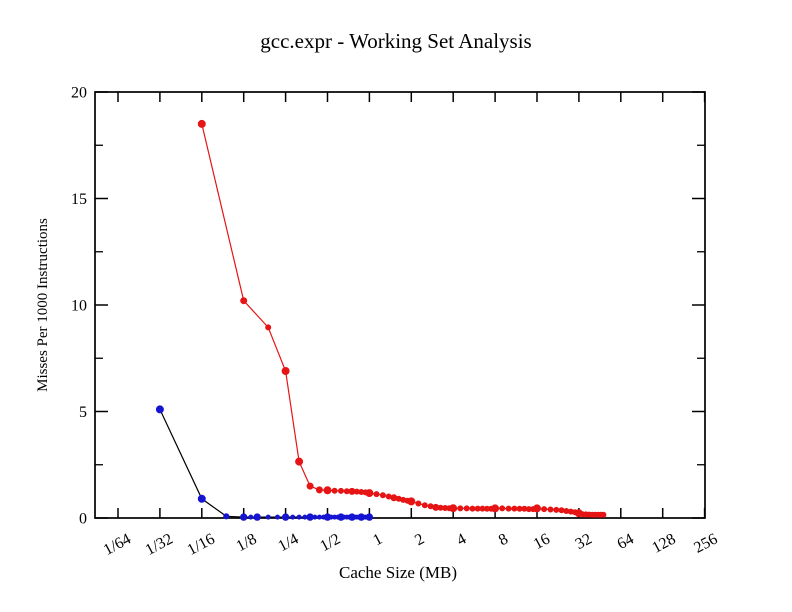 The height and width of the screenshot is (612, 792). I want to click on y-axis-tick-label: 5, so click(83, 412).